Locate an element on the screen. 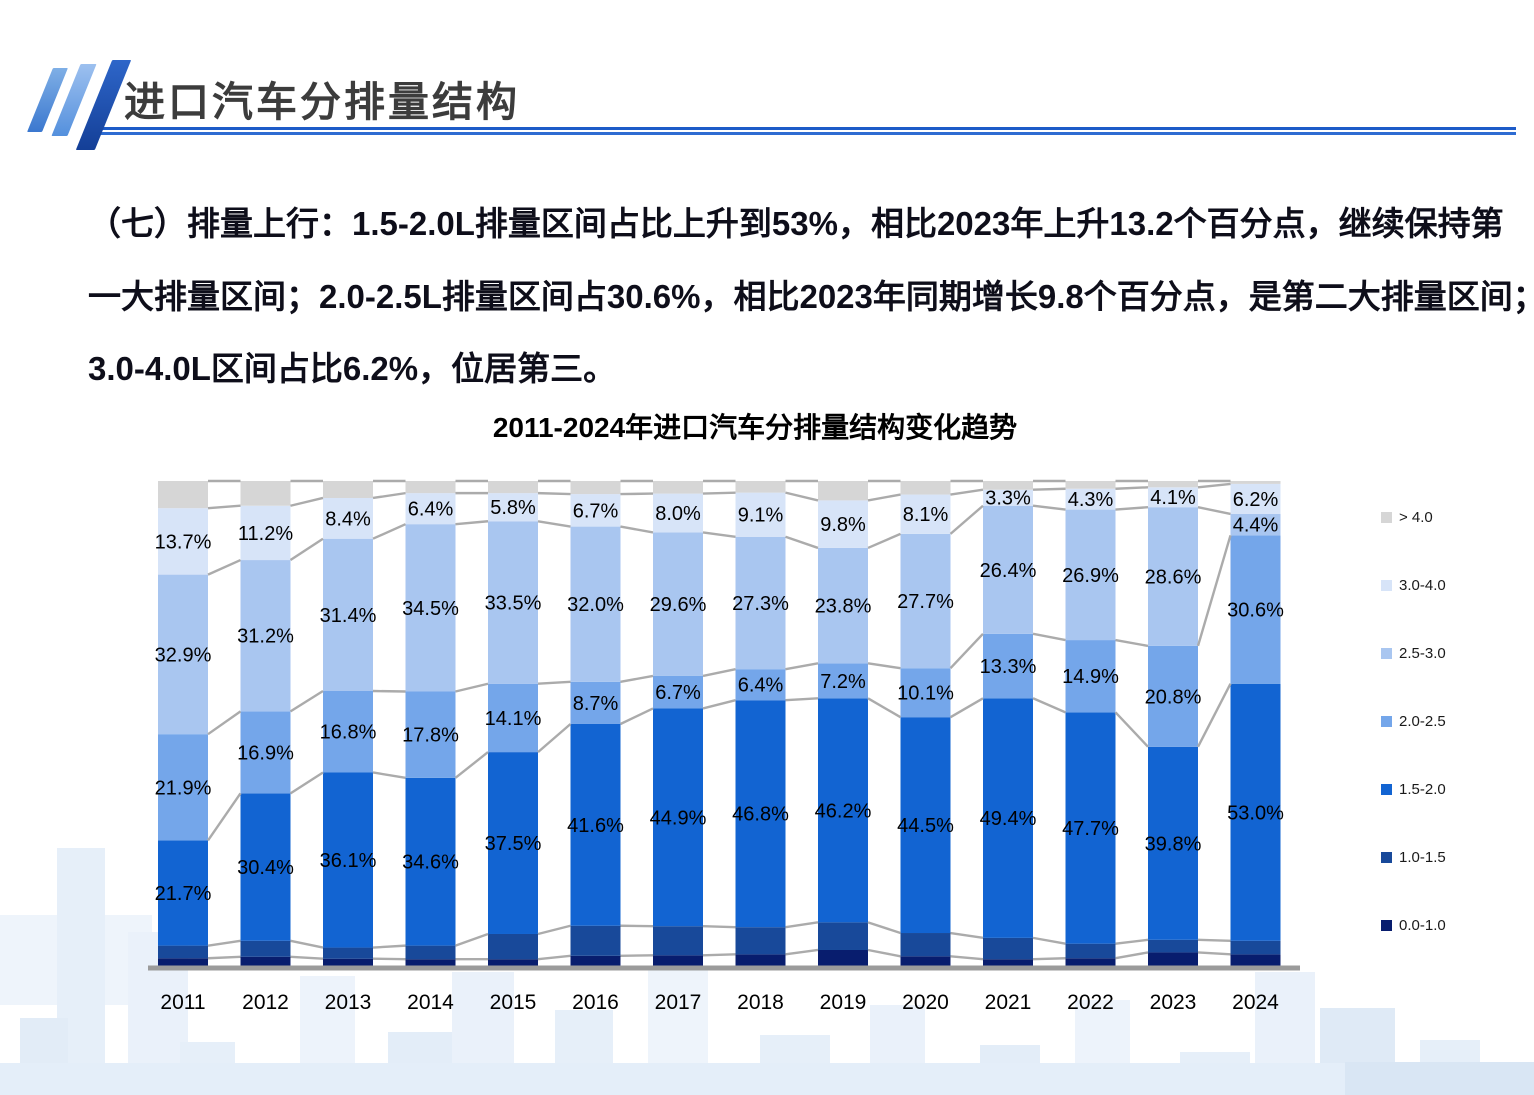  x-axis-label-2015: 2015 is located at coordinates (513, 1002).